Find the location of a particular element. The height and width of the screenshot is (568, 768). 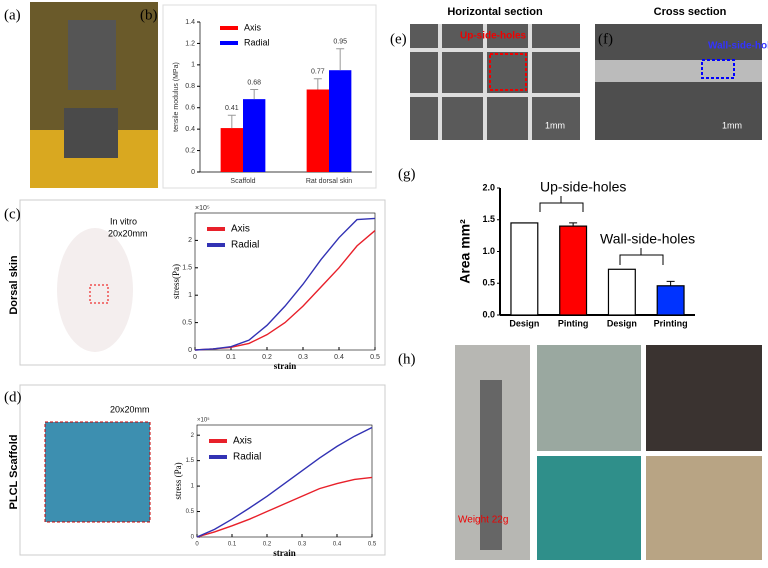

y-tick-label: 0.8 is located at coordinates (190, 86).